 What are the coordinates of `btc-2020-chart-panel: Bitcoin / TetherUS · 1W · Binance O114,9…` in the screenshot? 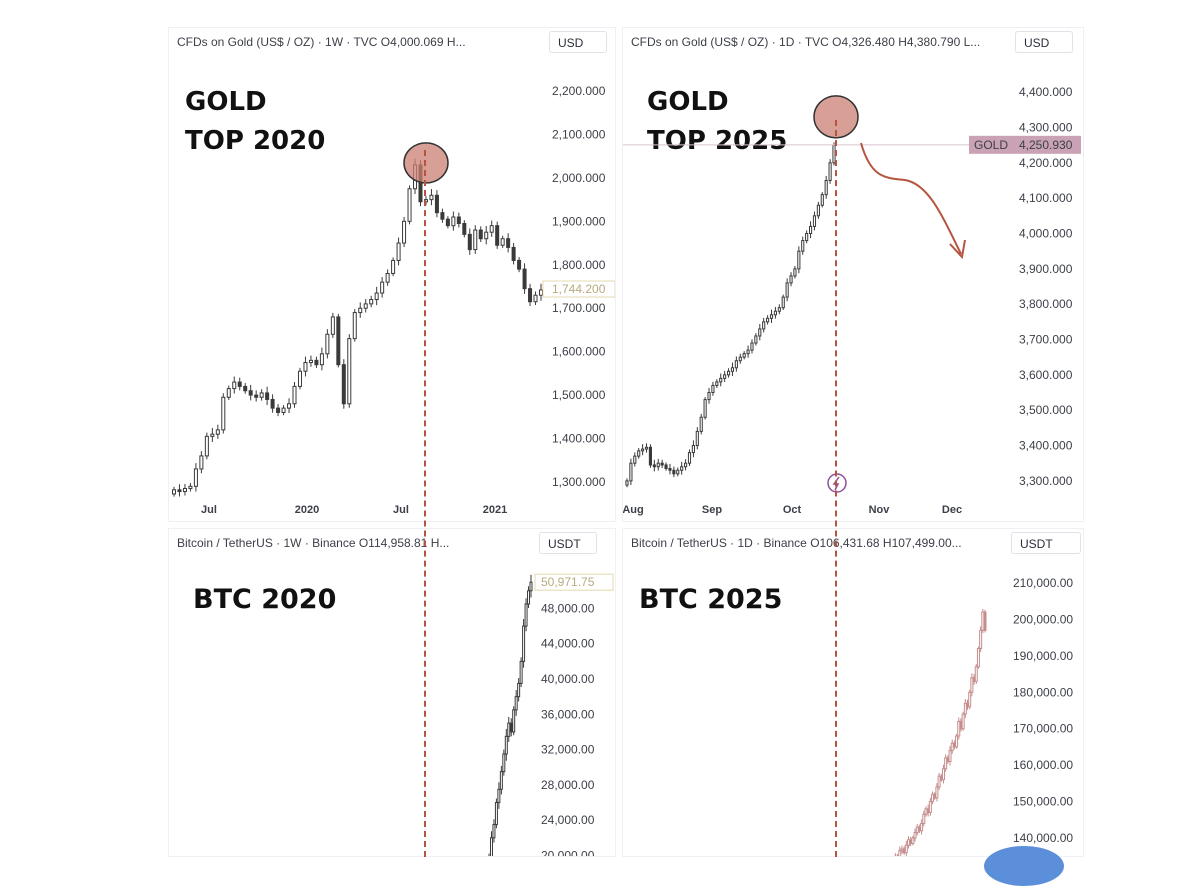 It's located at (392, 692).